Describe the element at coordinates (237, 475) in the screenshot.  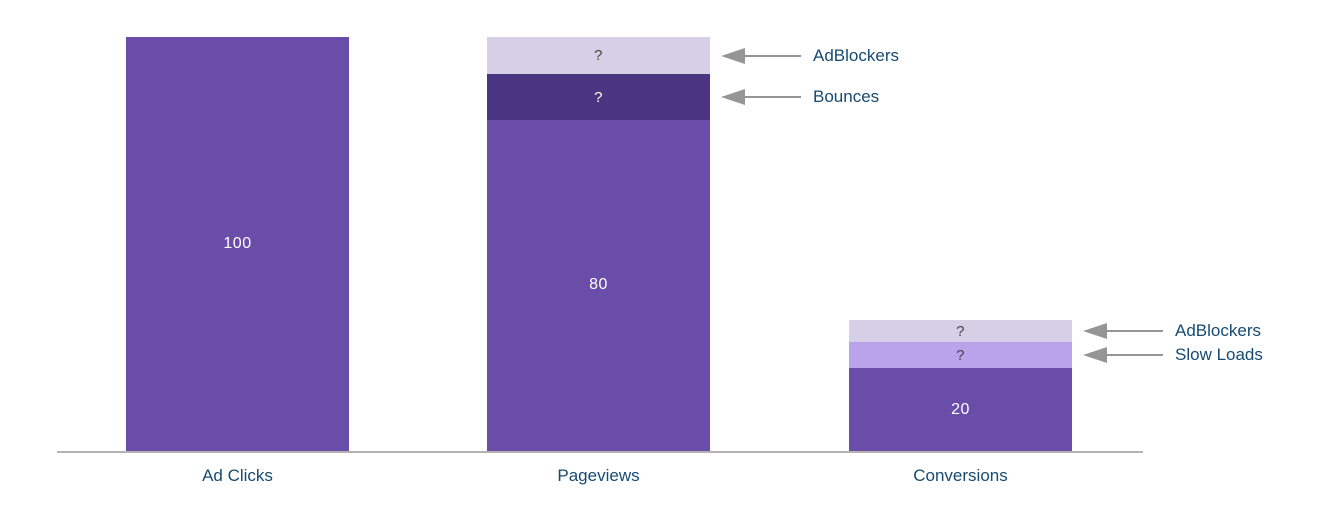
I see `category-label-ad-clicks: Ad Clicks` at that location.